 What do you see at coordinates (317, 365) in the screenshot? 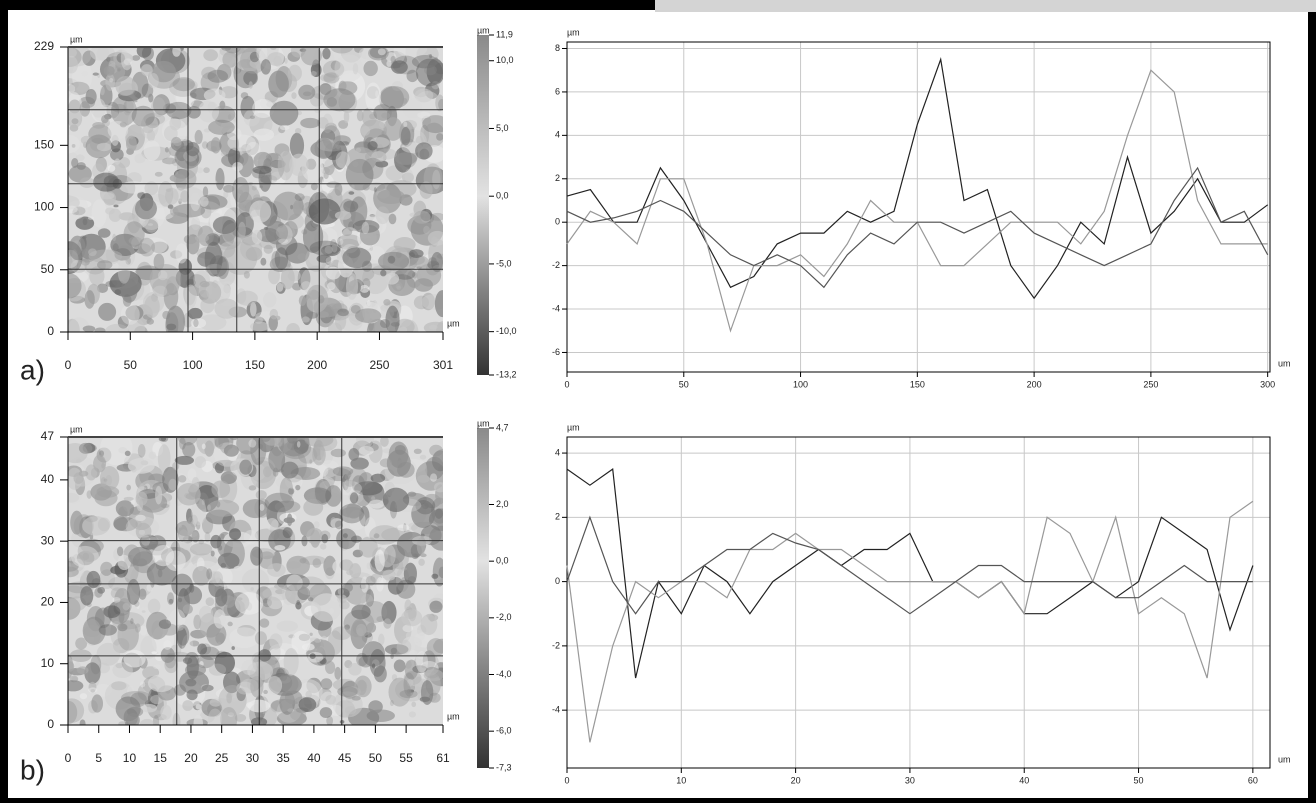
I see `x-tick-label: 200` at bounding box center [317, 365].